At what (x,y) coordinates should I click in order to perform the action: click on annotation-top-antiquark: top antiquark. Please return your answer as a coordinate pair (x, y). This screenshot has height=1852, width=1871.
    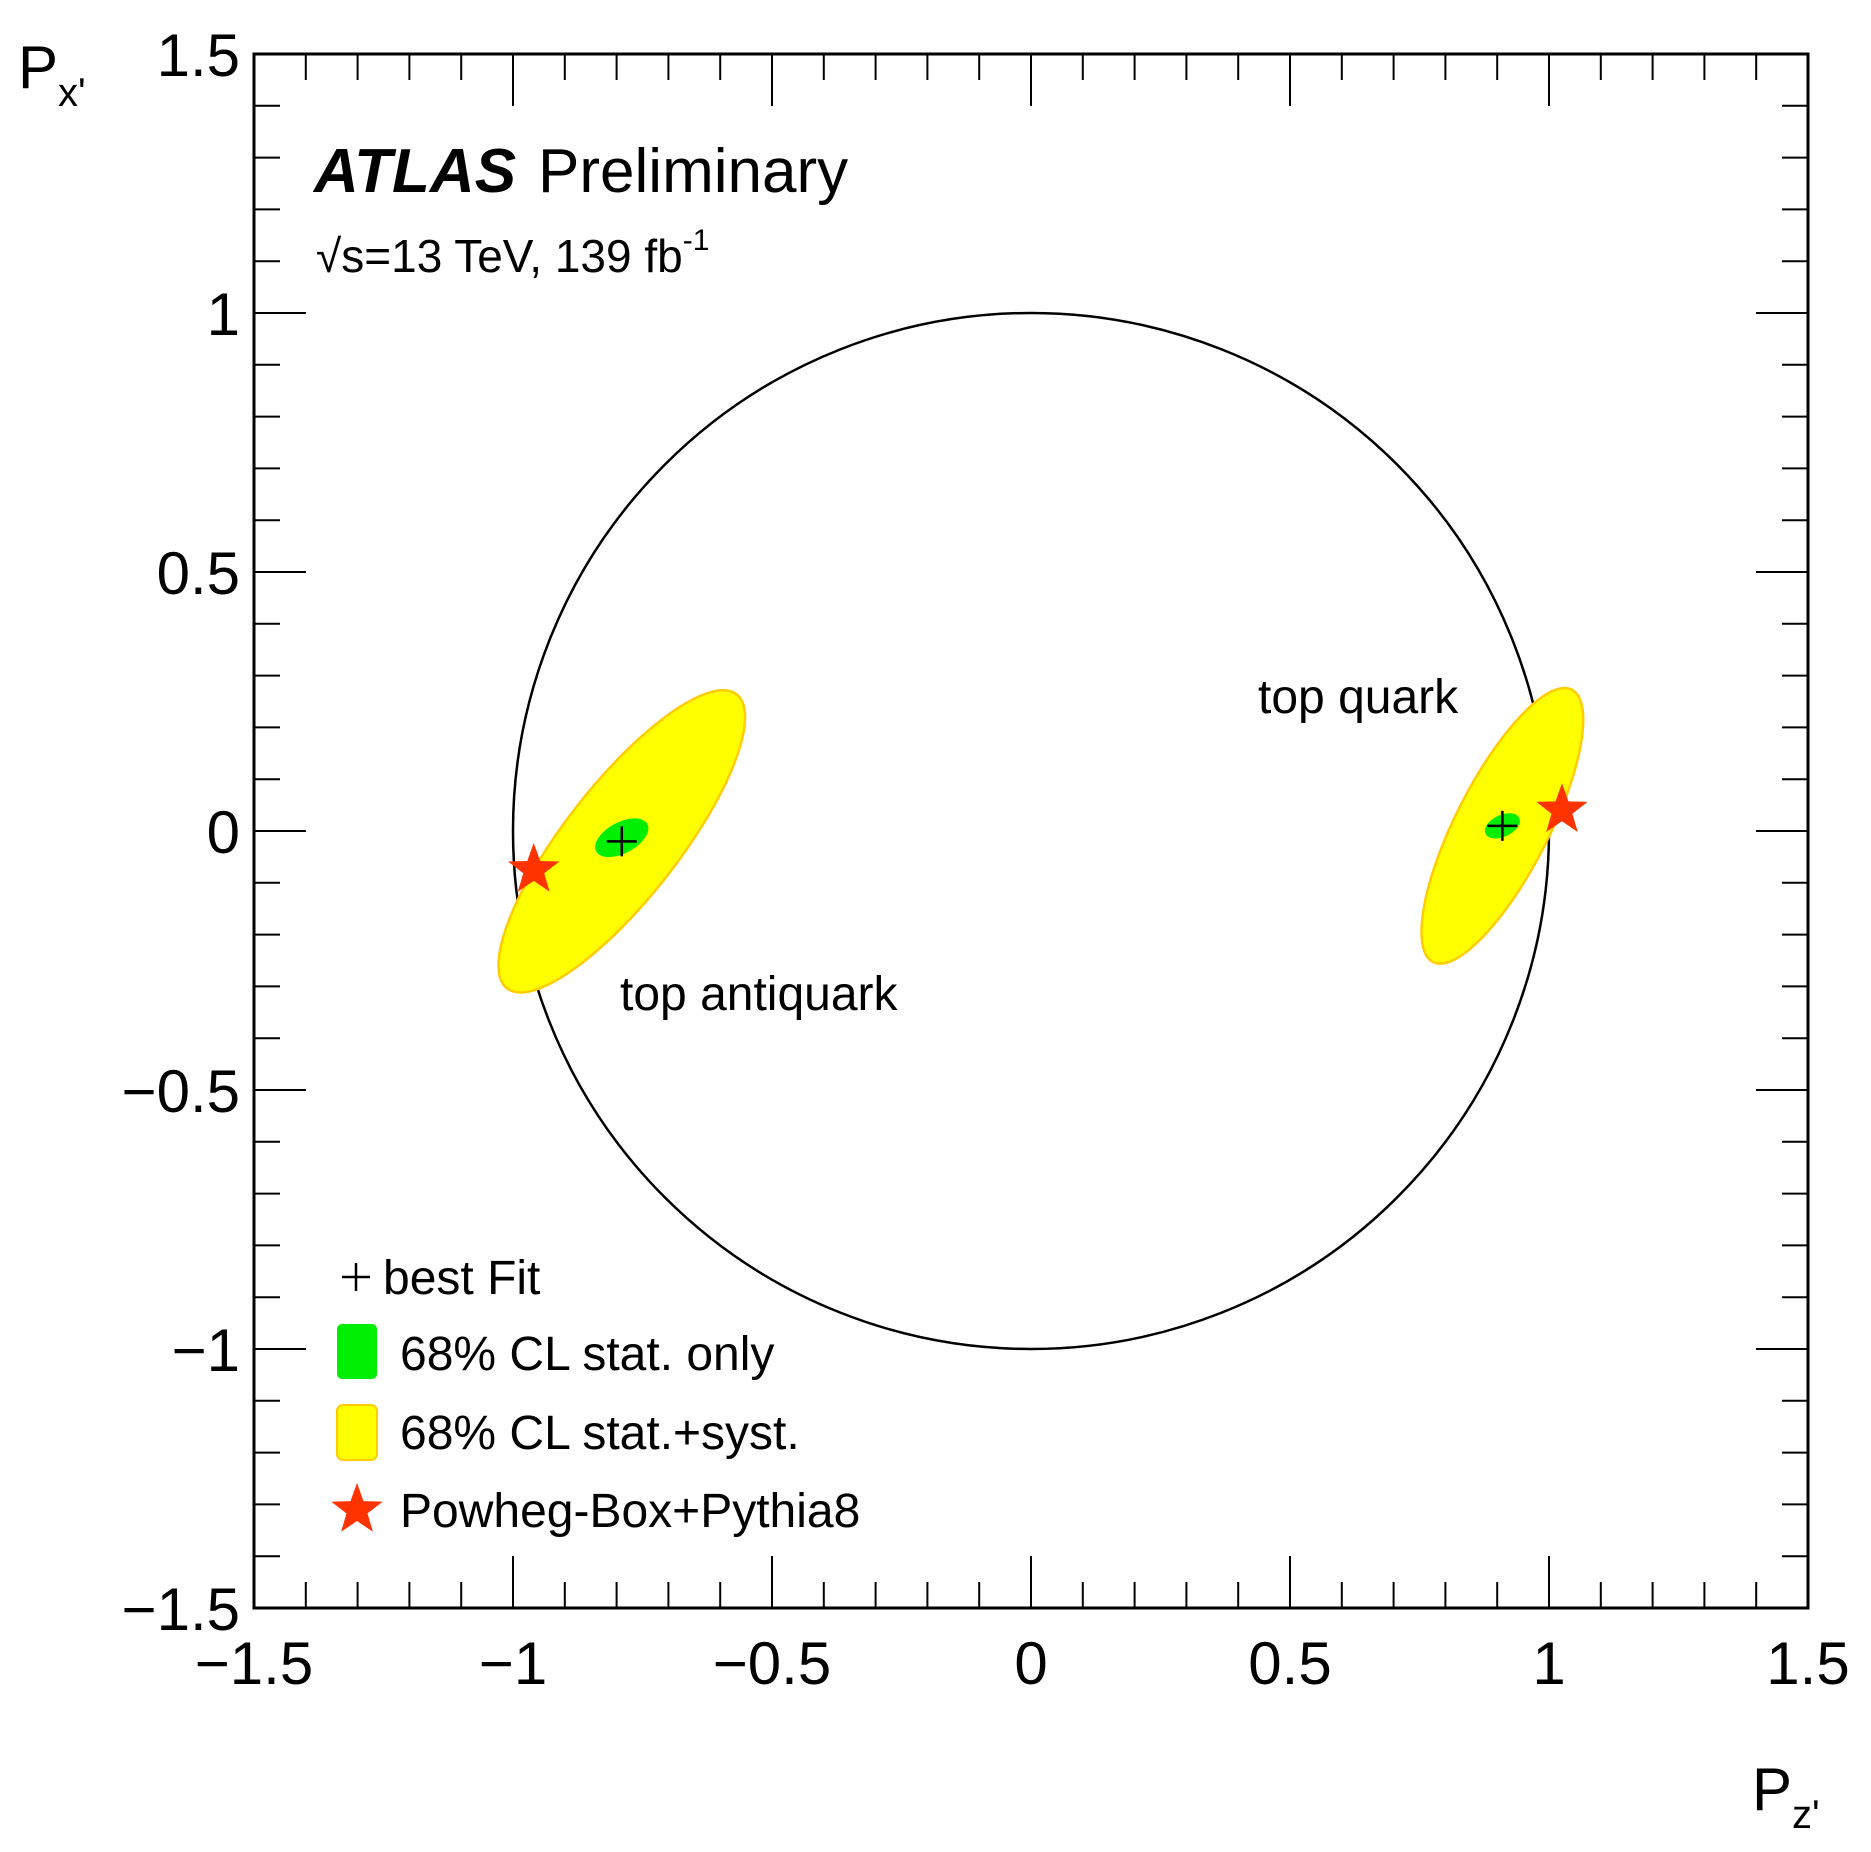
    Looking at the image, I should click on (759, 994).